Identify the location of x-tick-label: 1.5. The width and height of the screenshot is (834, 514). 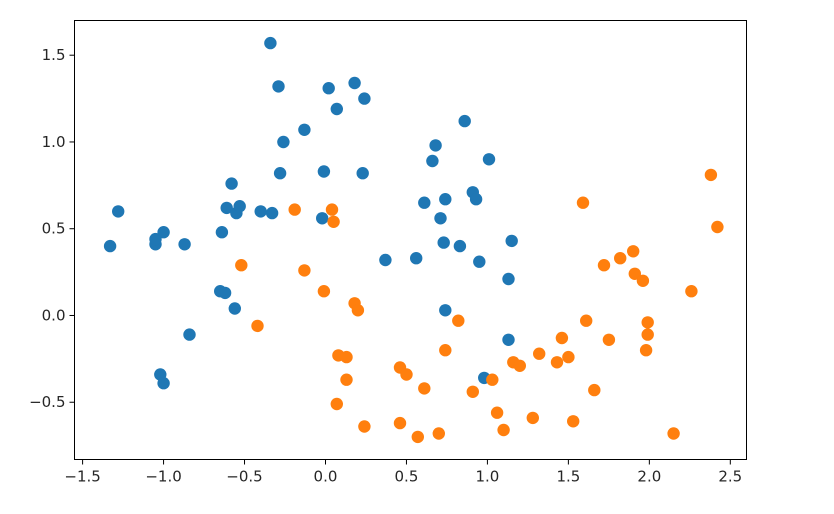
(568, 477).